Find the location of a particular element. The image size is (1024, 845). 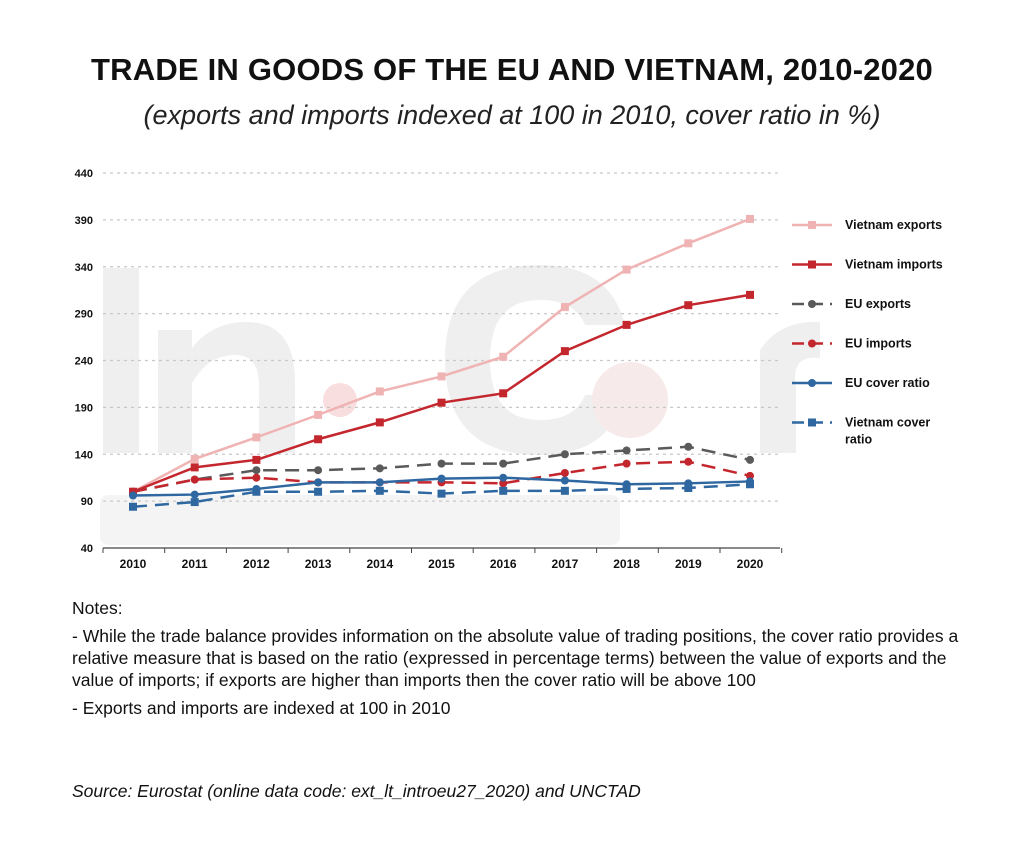

x-tick-label: 2012 is located at coordinates (256, 564).